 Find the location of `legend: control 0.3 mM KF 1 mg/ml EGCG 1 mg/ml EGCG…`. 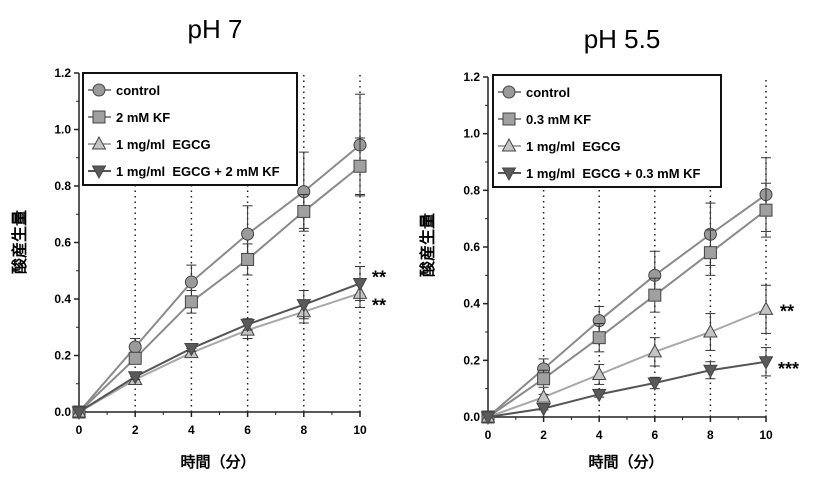

legend: control 0.3 mM KF 1 mg/ml EGCG 1 mg/ml EGCG… is located at coordinates (607, 131).